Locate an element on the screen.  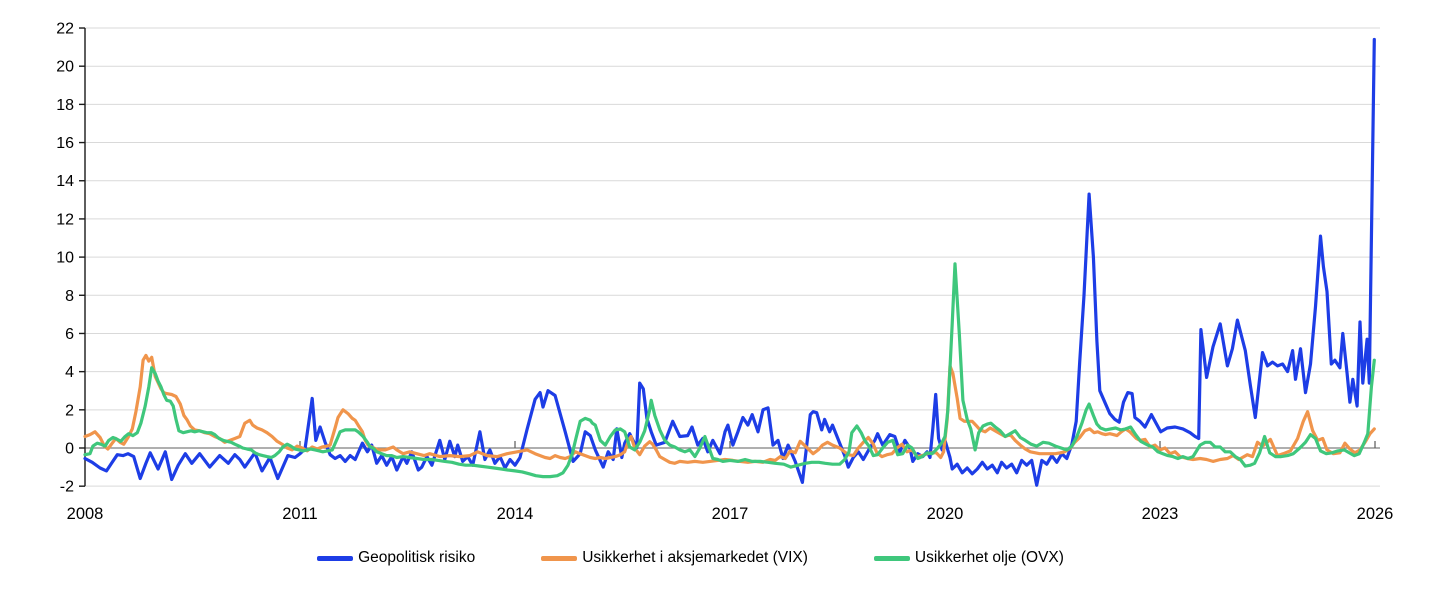
y-axis-label: 4 is located at coordinates (69, 372).